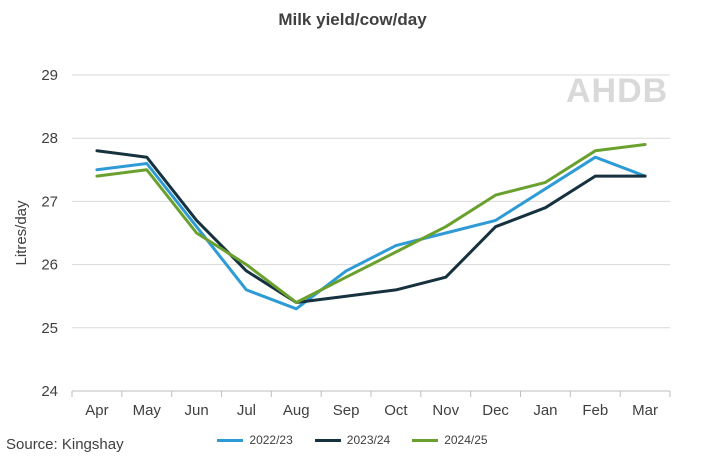 The image size is (705, 459). I want to click on y-tick-label: 28, so click(49, 138).